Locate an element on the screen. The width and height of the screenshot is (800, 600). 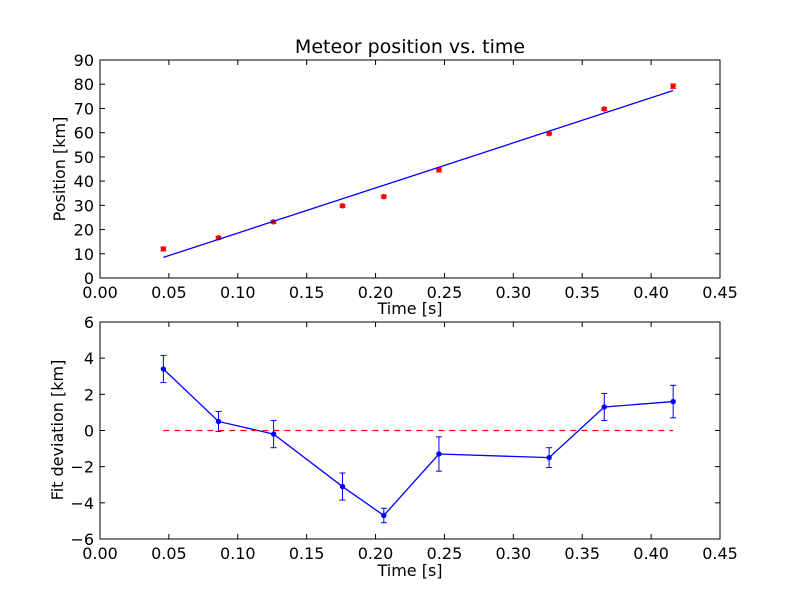
deviation-y-tick-label: 2 is located at coordinates (89, 394).